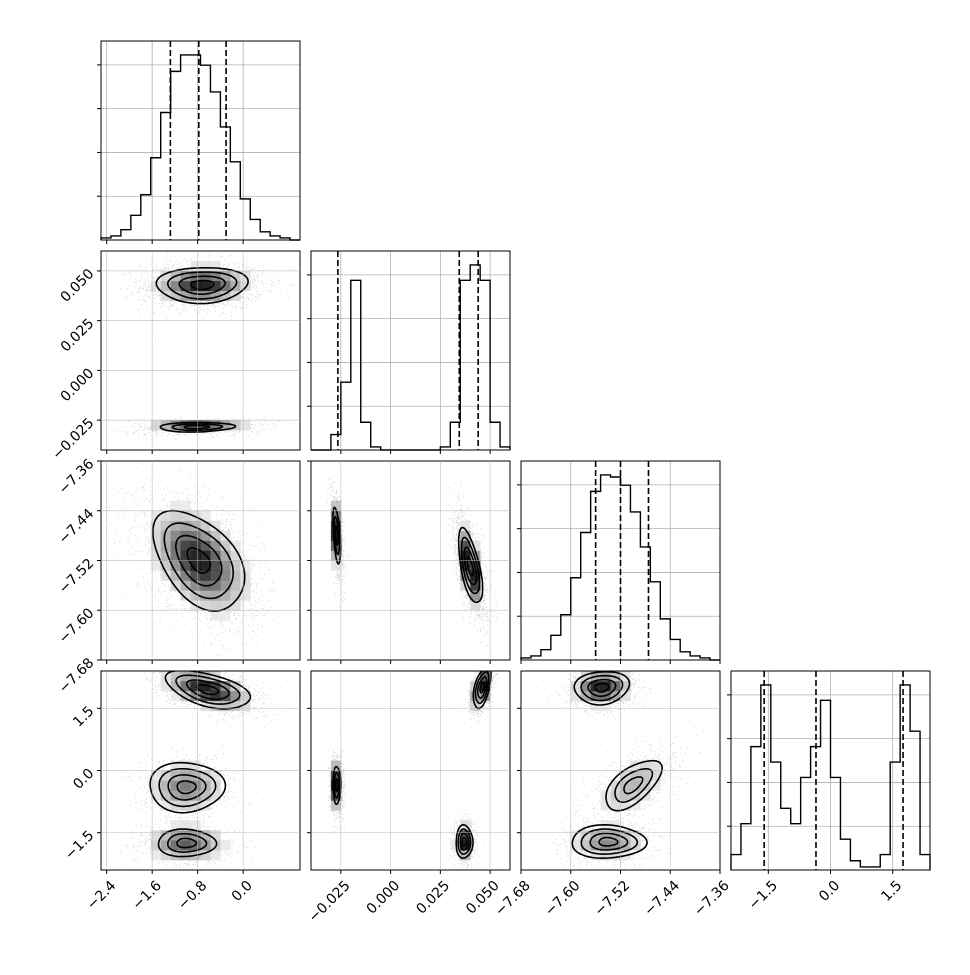  Describe the element at coordinates (77, 626) in the screenshot. I see `y-tick-label: −7.60` at that location.